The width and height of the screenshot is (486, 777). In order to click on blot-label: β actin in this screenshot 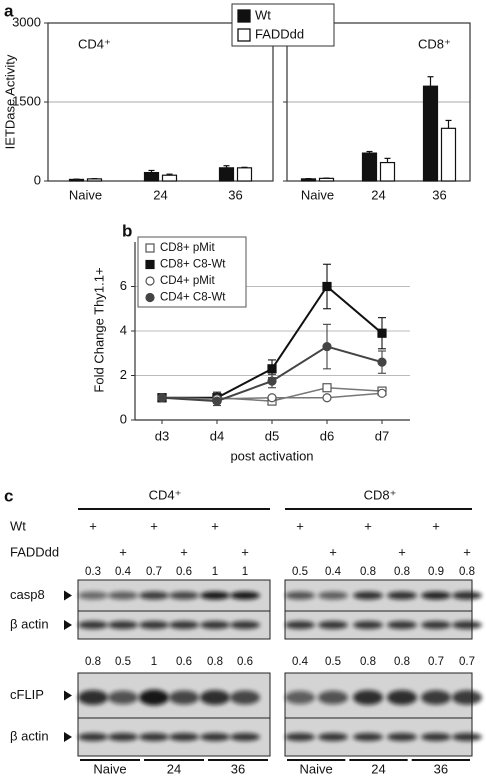, I will do `click(29, 735)`.